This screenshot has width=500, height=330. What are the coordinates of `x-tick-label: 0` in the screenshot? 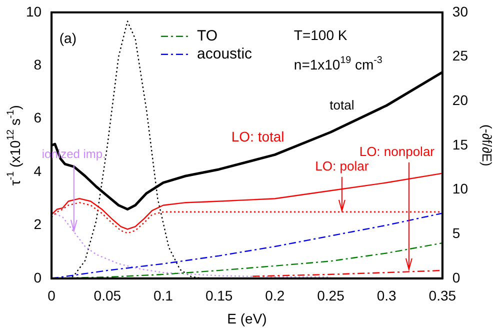 It's located at (52, 296).